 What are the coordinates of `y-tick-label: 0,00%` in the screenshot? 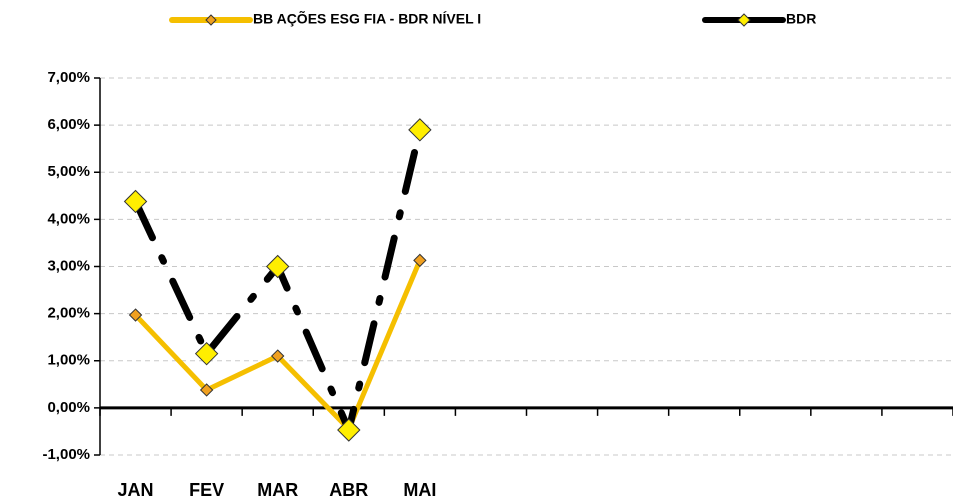 It's located at (68, 407).